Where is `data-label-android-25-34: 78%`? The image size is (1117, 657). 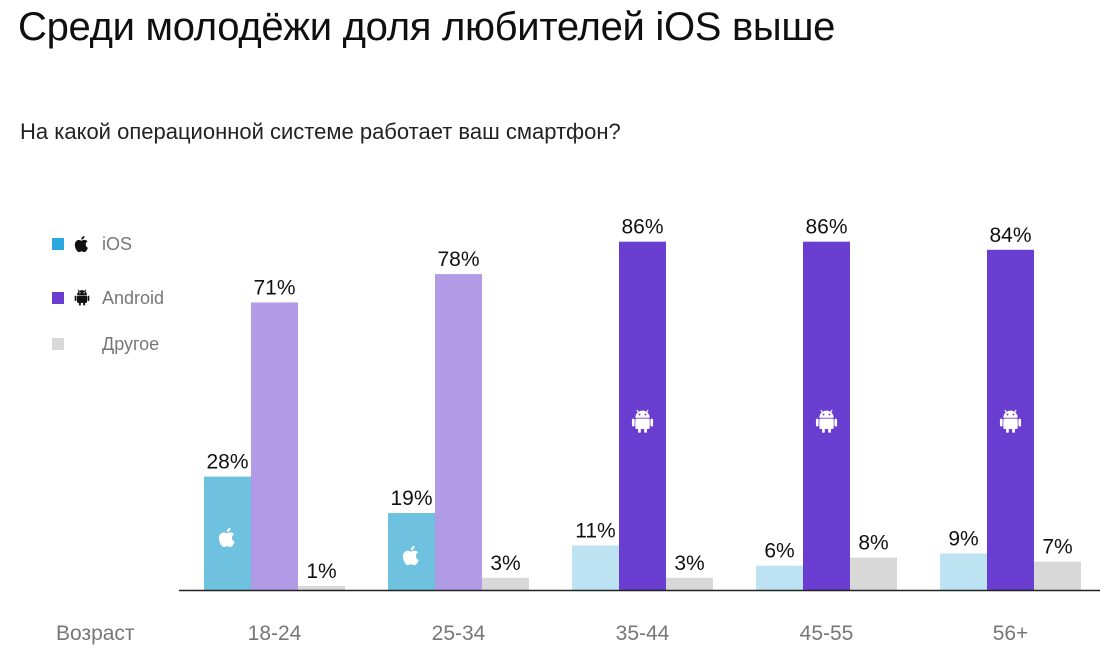 data-label-android-25-34: 78% is located at coordinates (458, 259).